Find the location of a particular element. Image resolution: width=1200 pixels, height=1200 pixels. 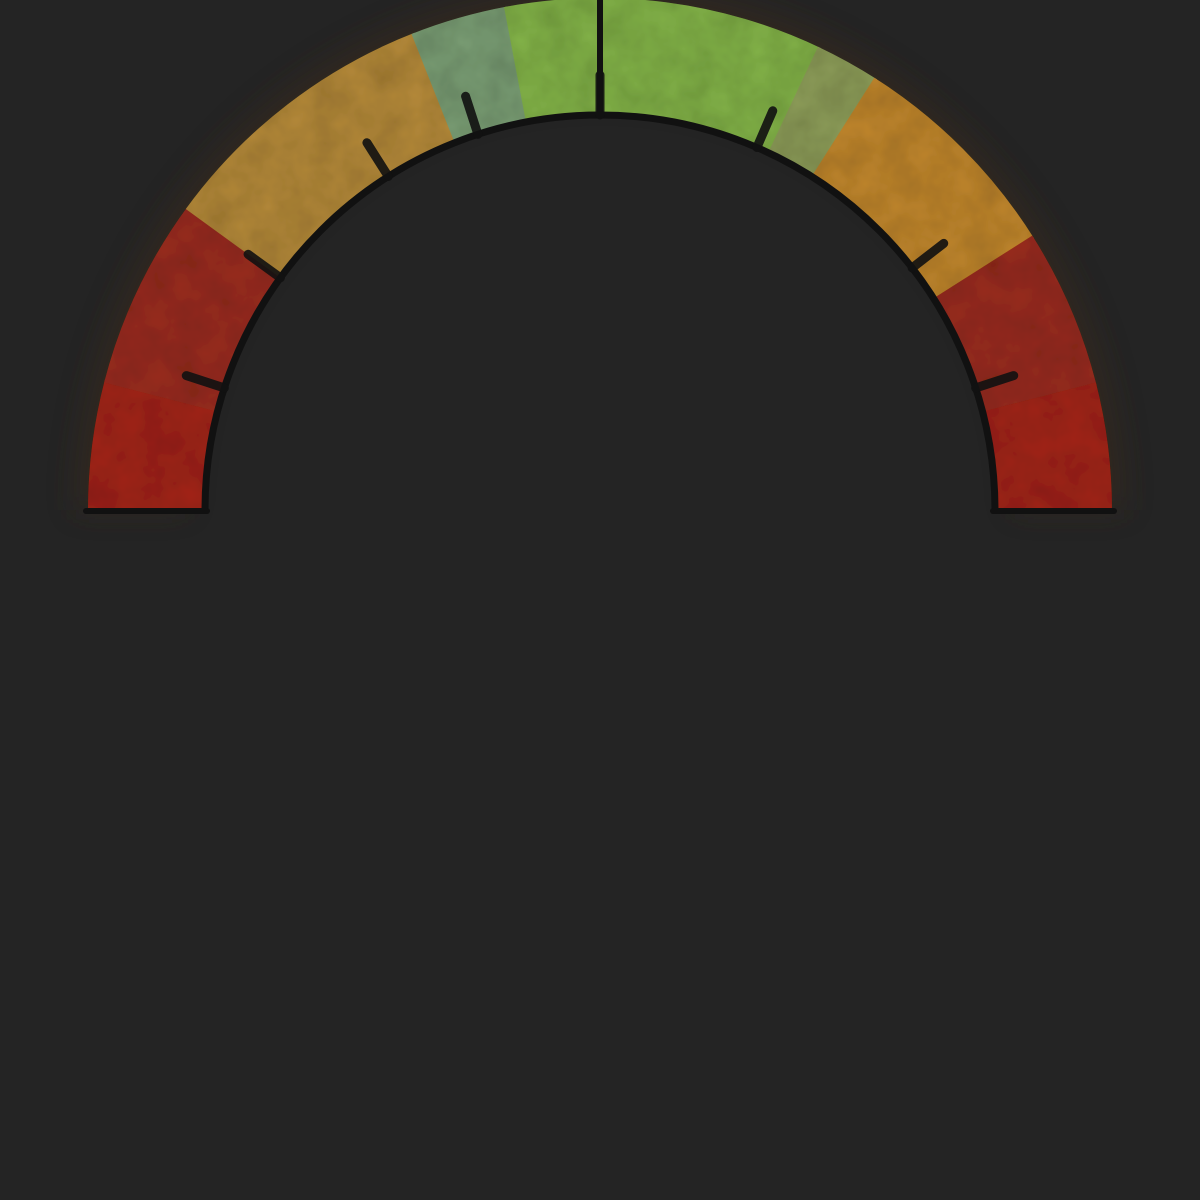

gauge-segment-danger-high-outer is located at coordinates (1047, 448).